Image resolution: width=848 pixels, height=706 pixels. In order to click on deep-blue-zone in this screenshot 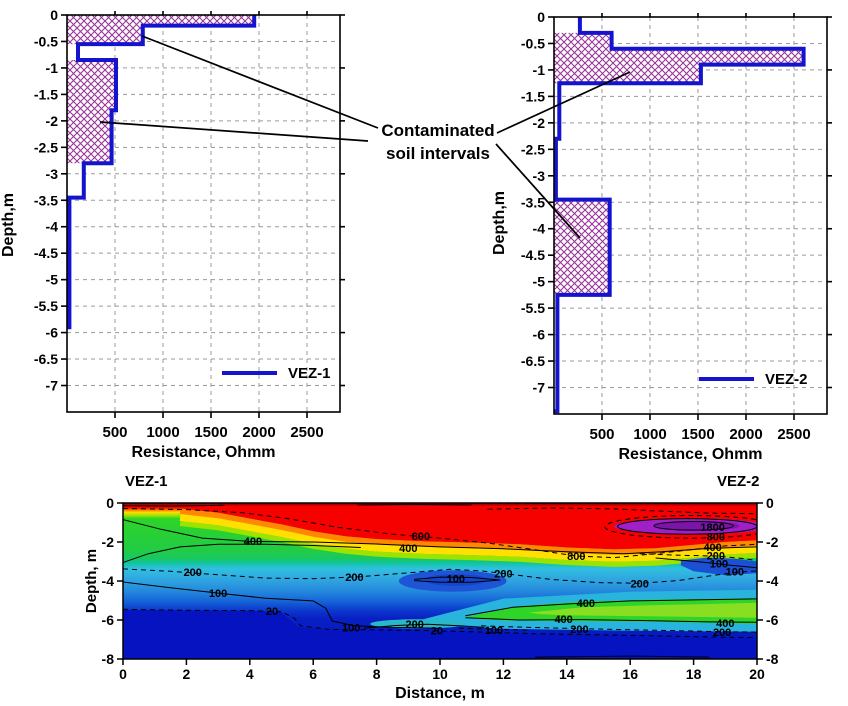, I will do `click(440, 634)`.